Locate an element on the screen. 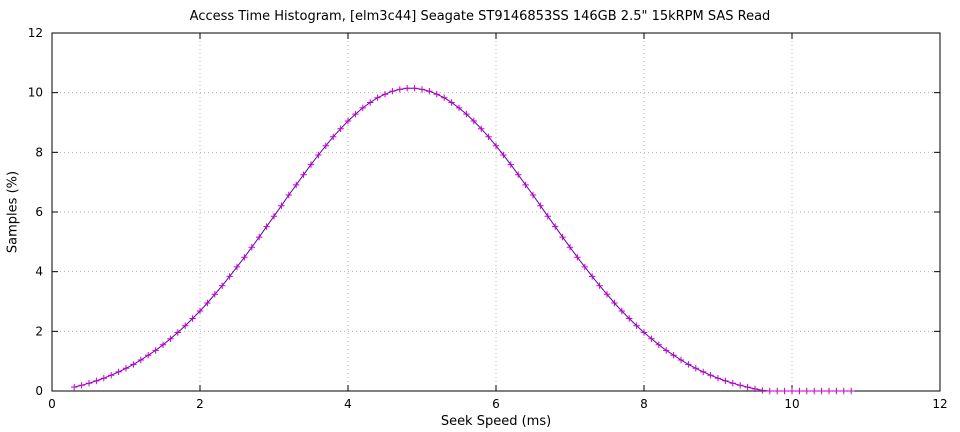 The width and height of the screenshot is (960, 432). x-tick-label: 0 is located at coordinates (52, 404).